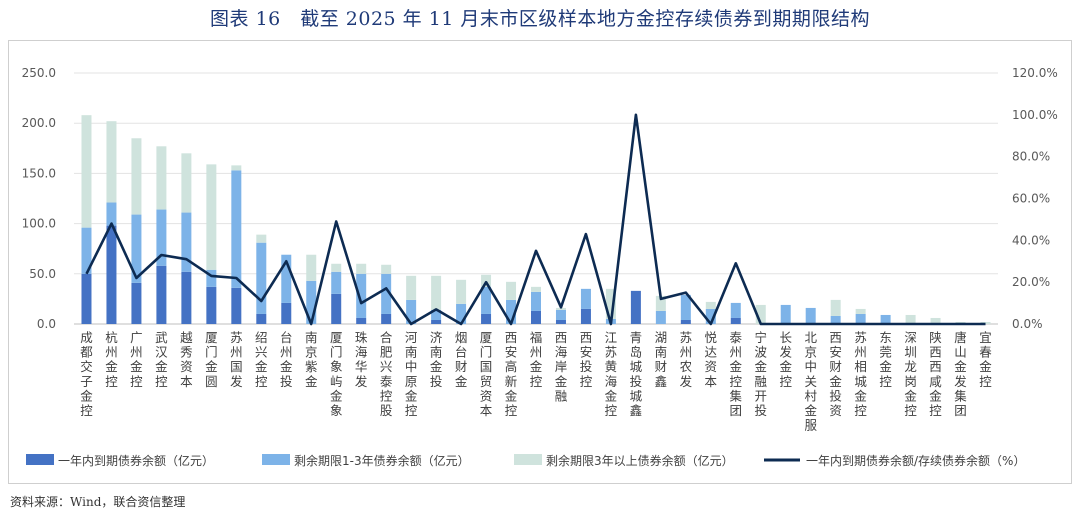 The image size is (1080, 517). I want to click on x-tick-label: 成都交子金控, so click(86, 374).